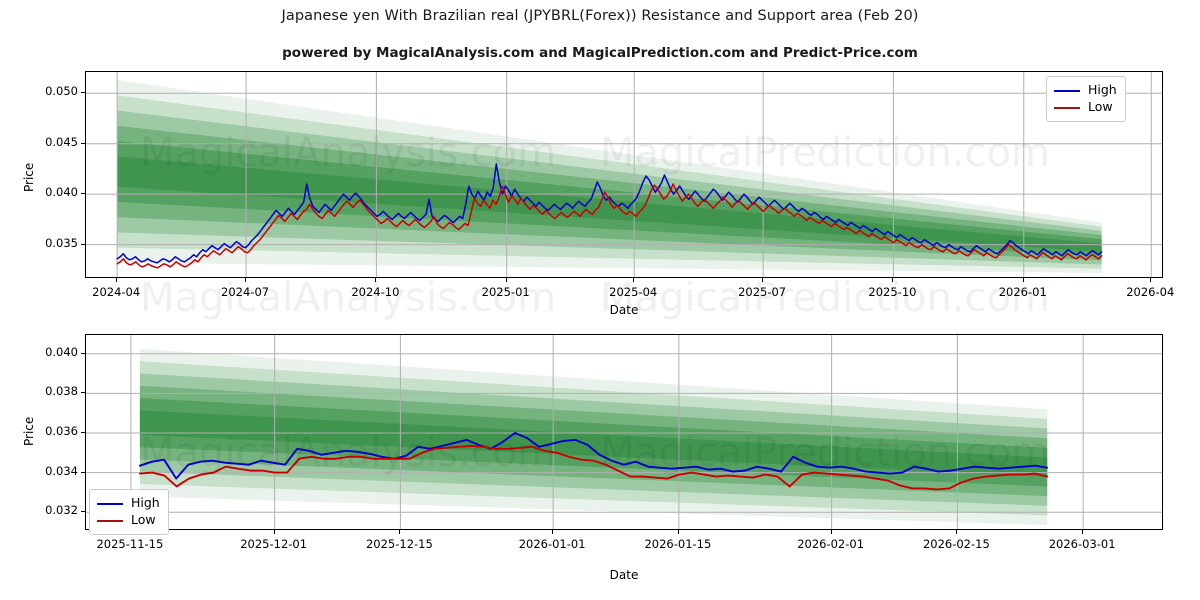 This screenshot has width=1200, height=600. What do you see at coordinates (633, 292) in the screenshot?
I see `x-axis-tick-label: 2025-04` at bounding box center [633, 292].